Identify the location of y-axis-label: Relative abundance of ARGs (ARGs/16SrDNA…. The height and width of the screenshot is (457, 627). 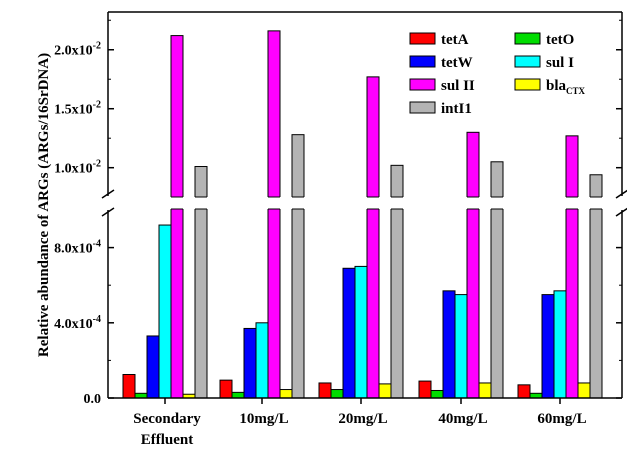
(44, 205).